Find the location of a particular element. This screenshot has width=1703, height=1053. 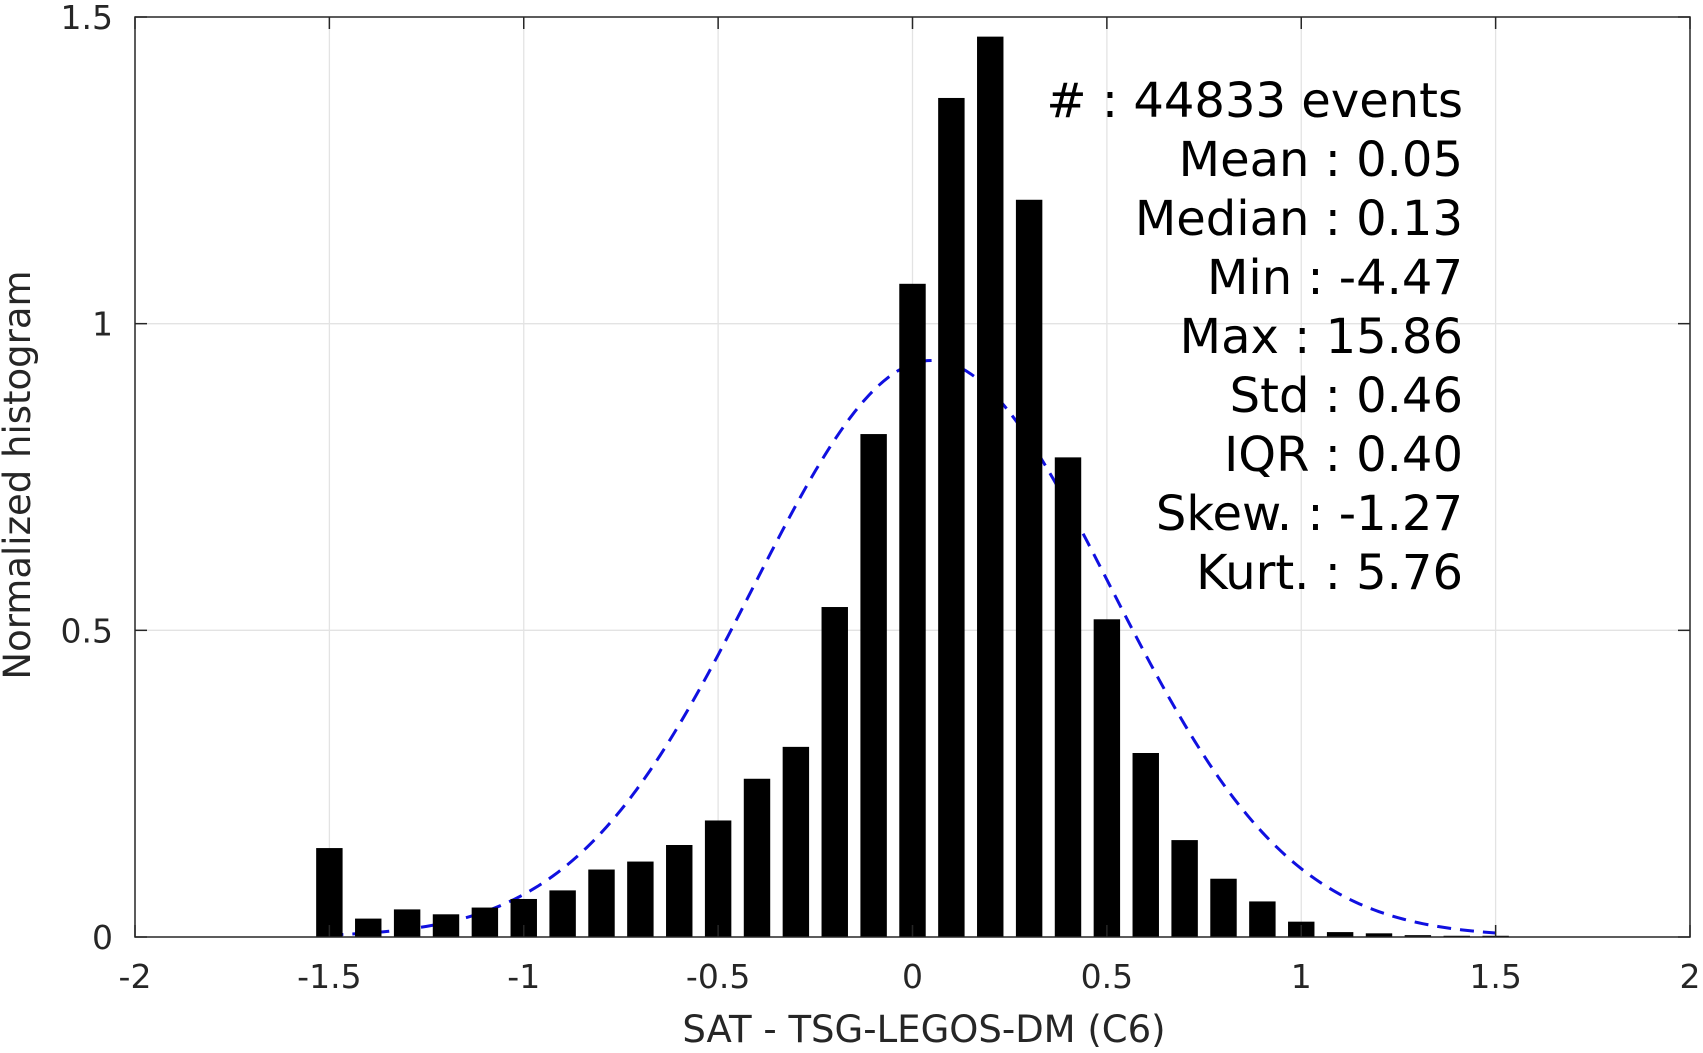

y-tick-label: 1 is located at coordinates (102, 324).